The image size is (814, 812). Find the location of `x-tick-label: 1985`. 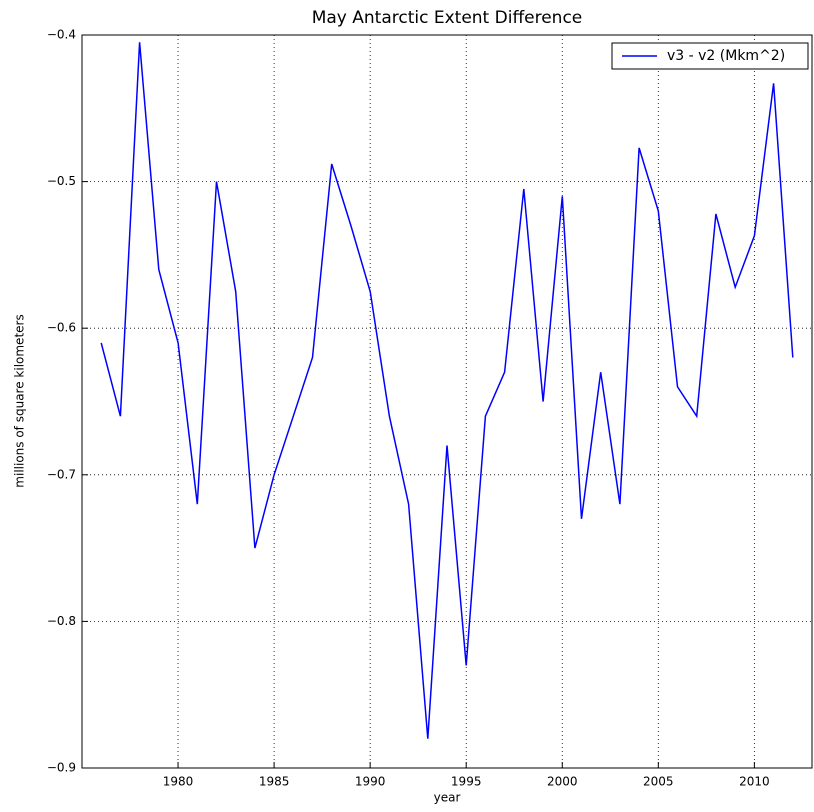

x-tick-label: 1985 is located at coordinates (274, 782).